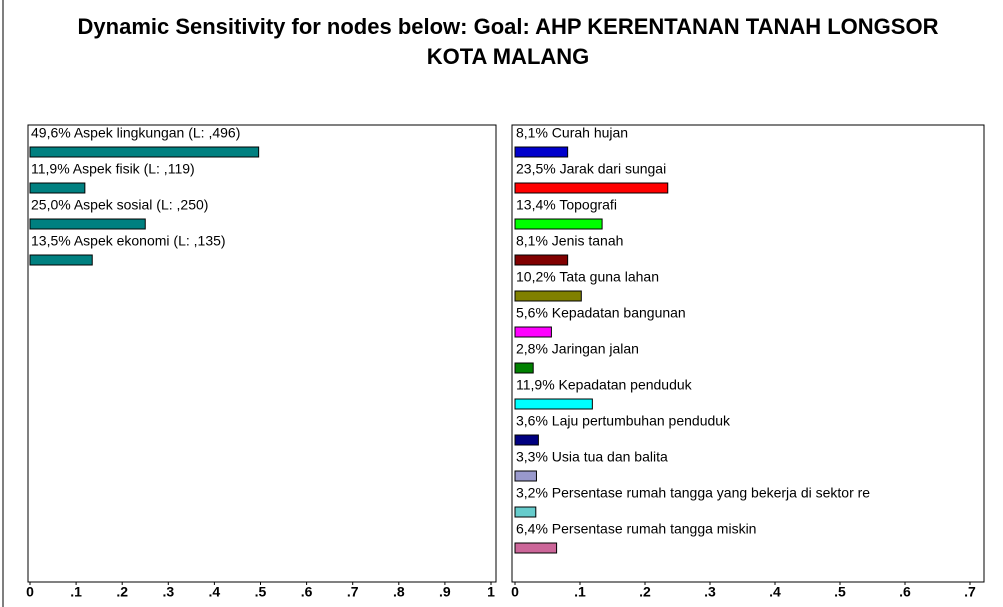 The image size is (1003, 607). What do you see at coordinates (566, 205) in the screenshot?
I see `bar-label: 13,4% Topografi` at bounding box center [566, 205].